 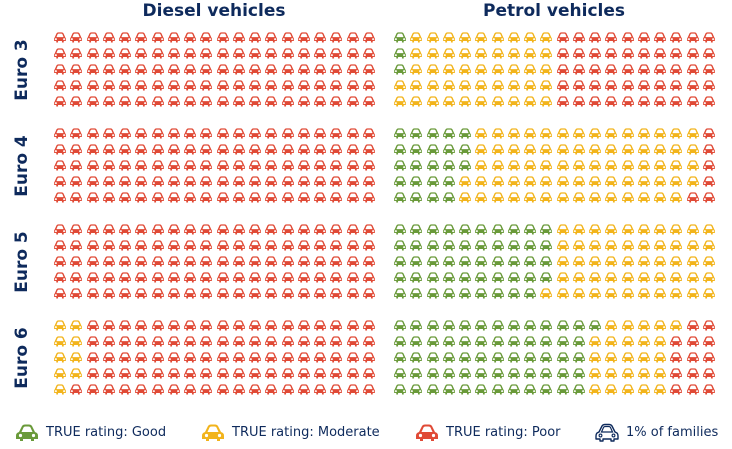 What do you see at coordinates (22, 166) in the screenshot?
I see `row-label-euro-4: Euro 4` at bounding box center [22, 166].